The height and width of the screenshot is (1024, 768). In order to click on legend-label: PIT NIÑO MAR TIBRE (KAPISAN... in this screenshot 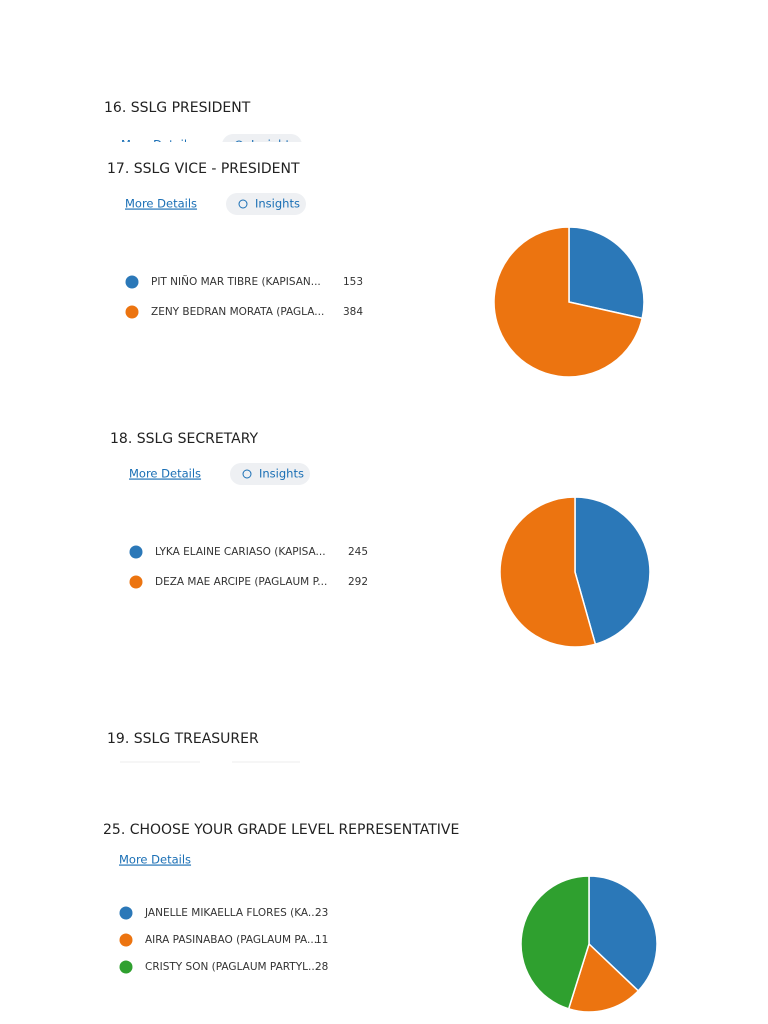, I will do `click(236, 281)`.